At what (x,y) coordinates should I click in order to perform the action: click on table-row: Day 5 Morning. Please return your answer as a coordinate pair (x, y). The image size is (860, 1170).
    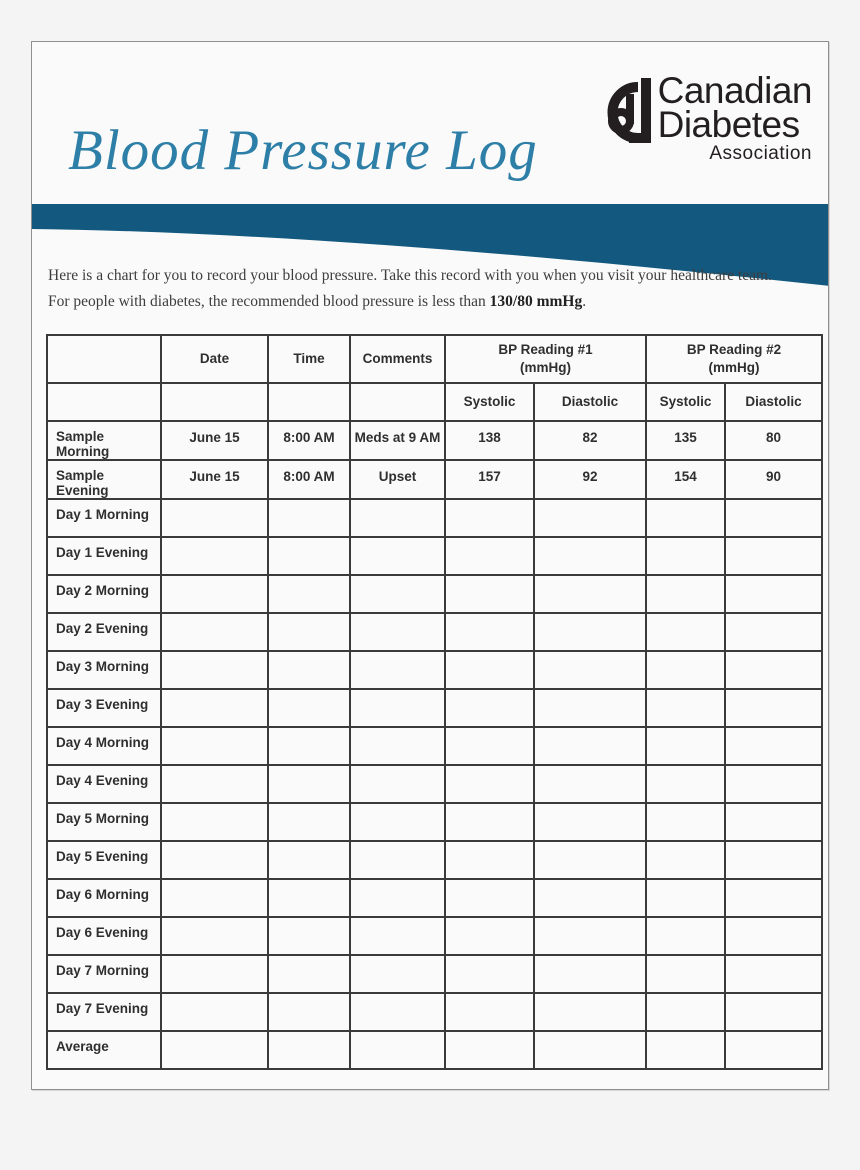
    Looking at the image, I should click on (435, 822).